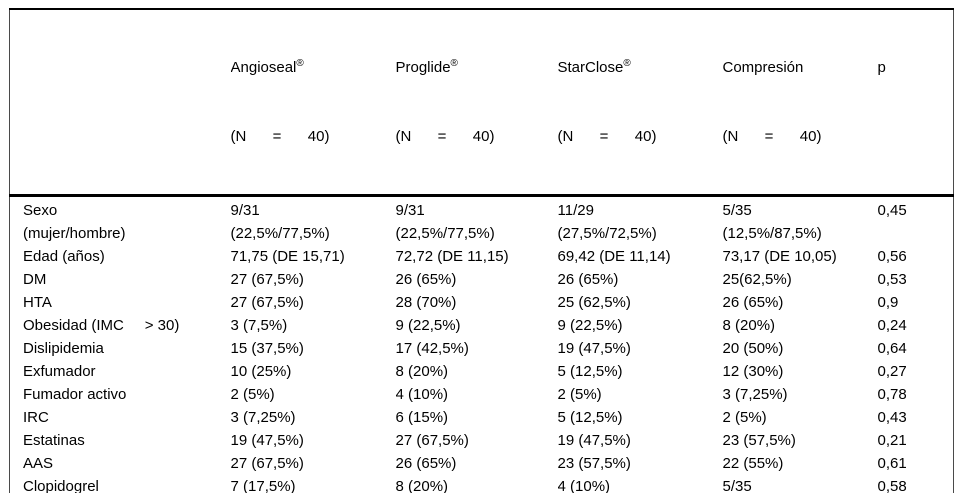 The width and height of the screenshot is (964, 493). What do you see at coordinates (892, 485) in the screenshot?
I see `cell-p-value: 0,58` at bounding box center [892, 485].